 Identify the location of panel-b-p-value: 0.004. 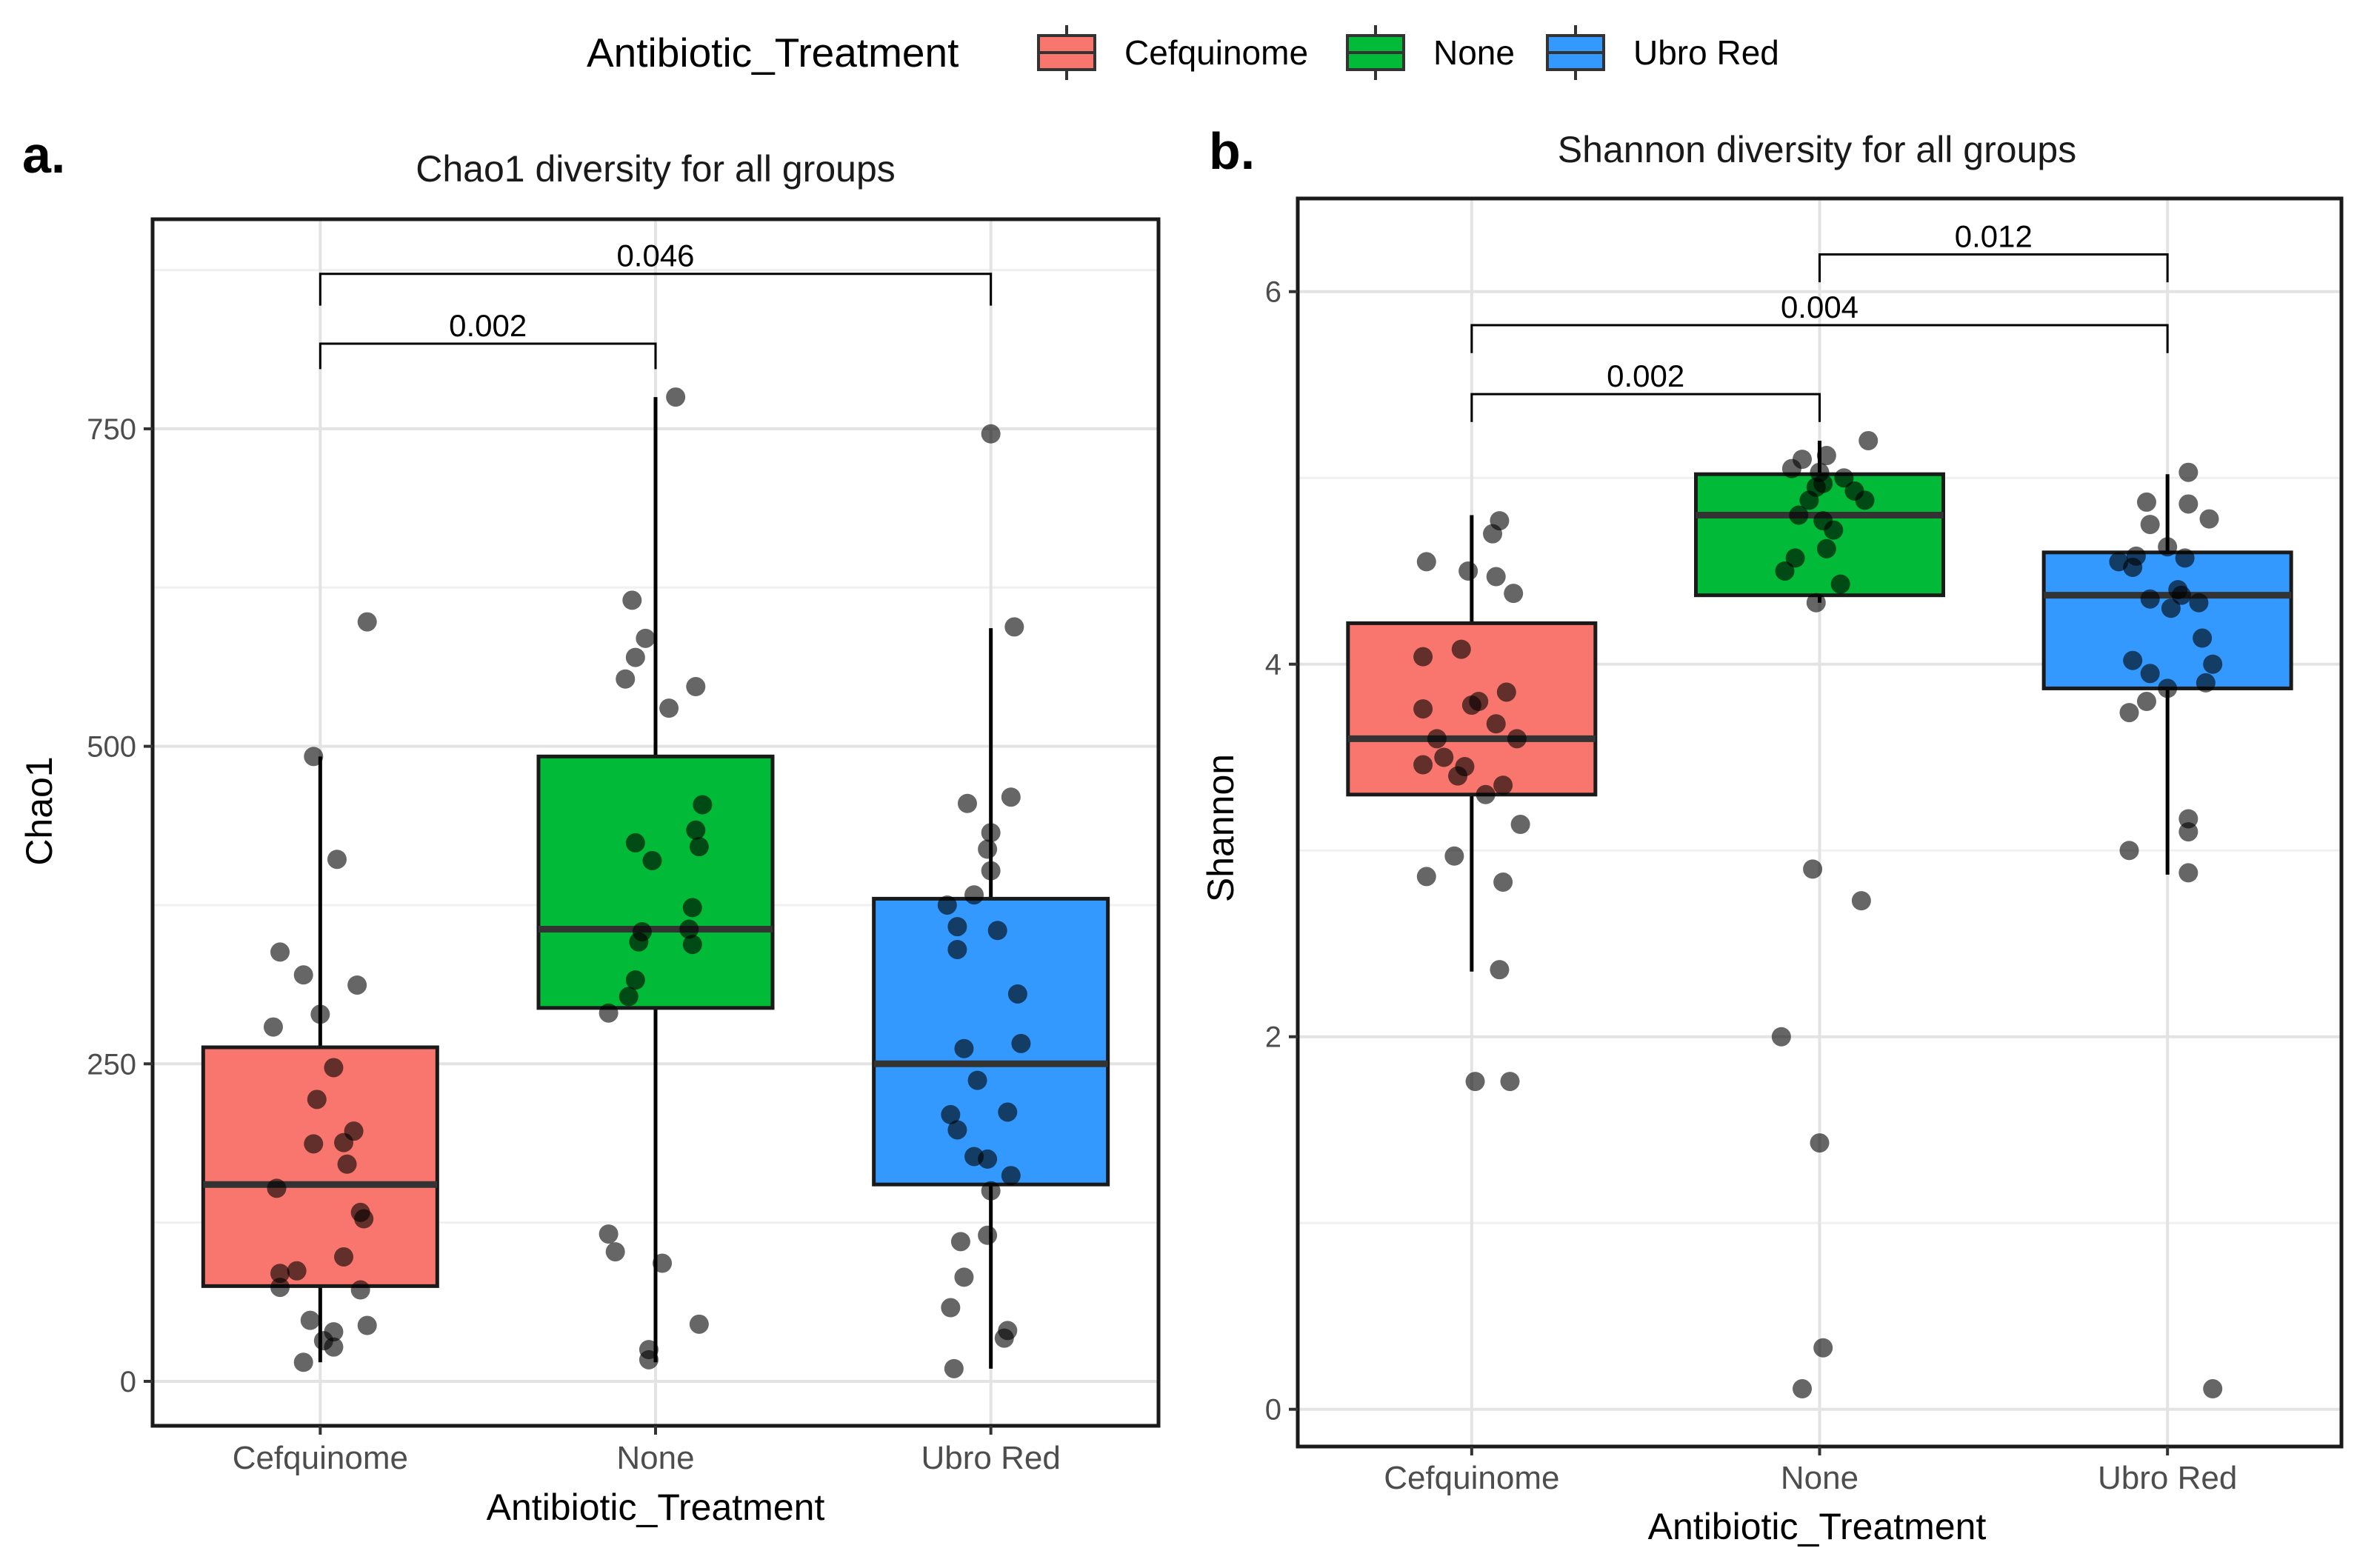
(1819, 307).